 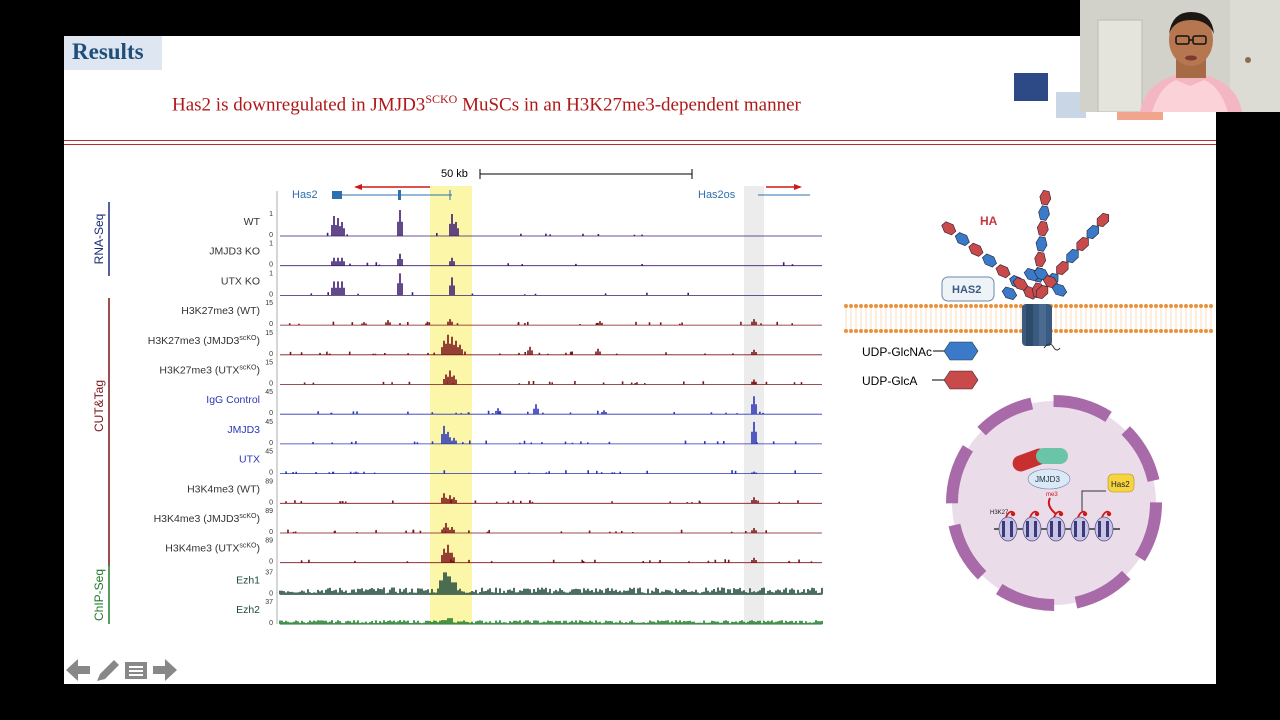 I want to click on jmjd3-bubble, so click(x=1049, y=479).